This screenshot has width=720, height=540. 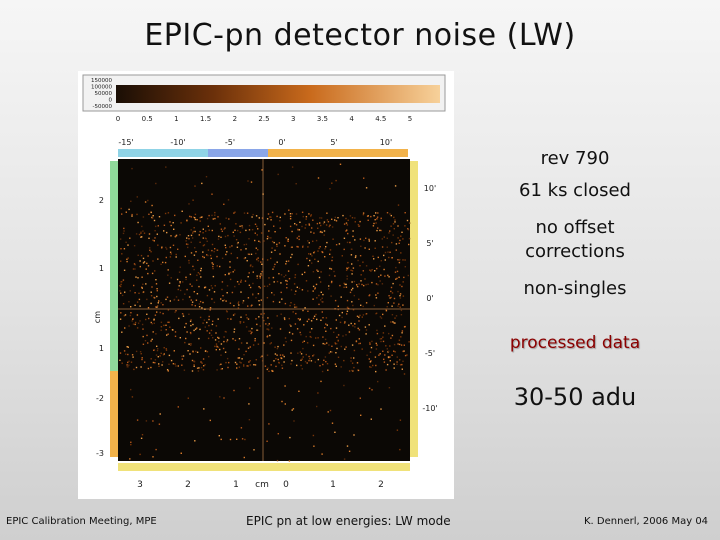 I want to click on right-axis-tick-label: -10', so click(x=429, y=408).